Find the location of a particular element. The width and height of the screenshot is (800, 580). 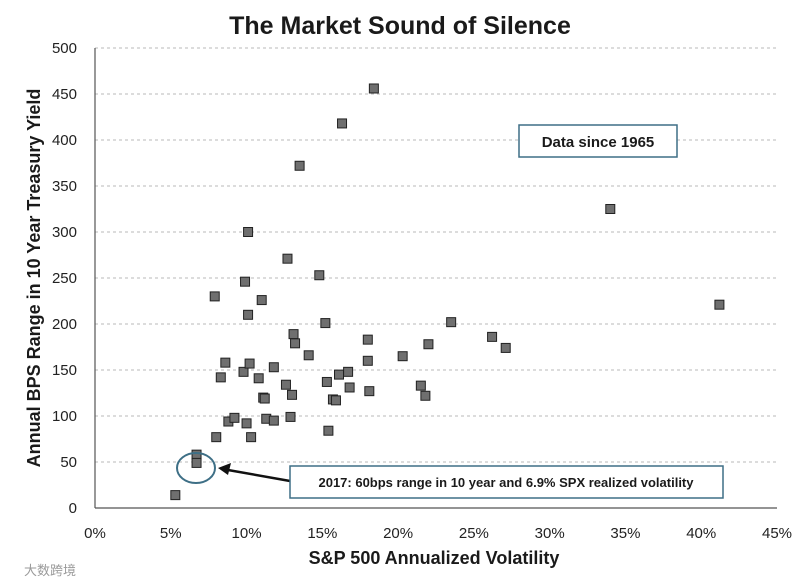

x-tick-labels: 0% 5% 10% 15% 20% 25% 30% 35% 40% 45% is located at coordinates (438, 533).